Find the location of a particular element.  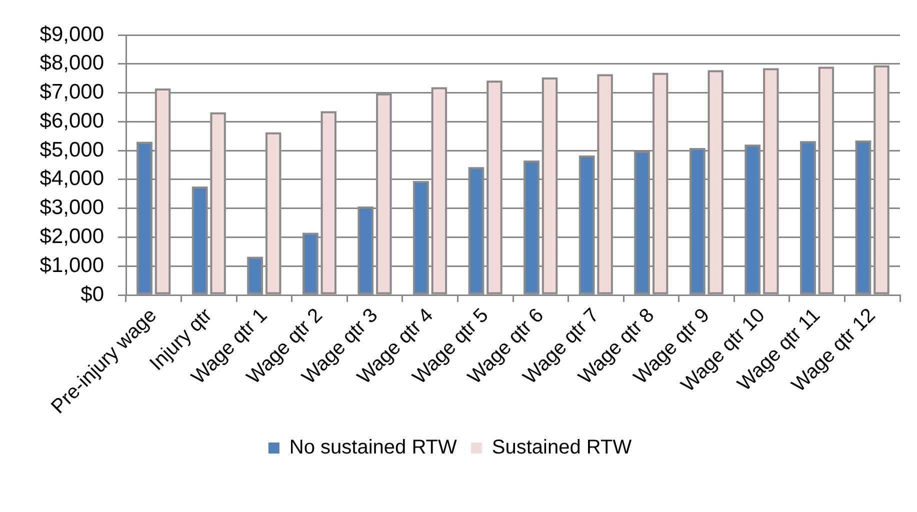

y-tick-label: $9,000 is located at coordinates (72, 34).